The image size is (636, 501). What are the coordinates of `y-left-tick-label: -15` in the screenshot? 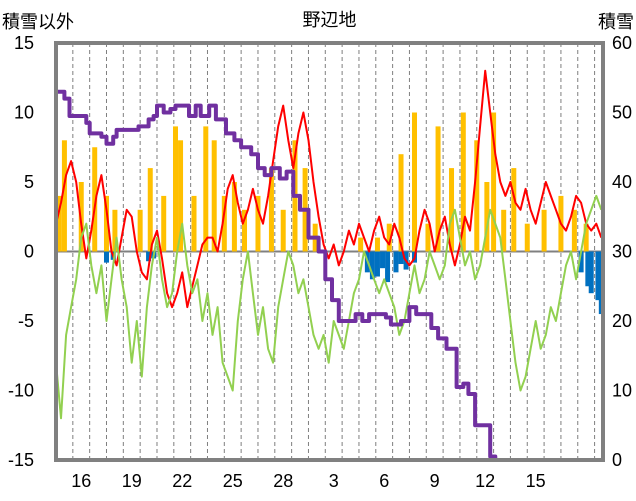 It's located at (21, 460).